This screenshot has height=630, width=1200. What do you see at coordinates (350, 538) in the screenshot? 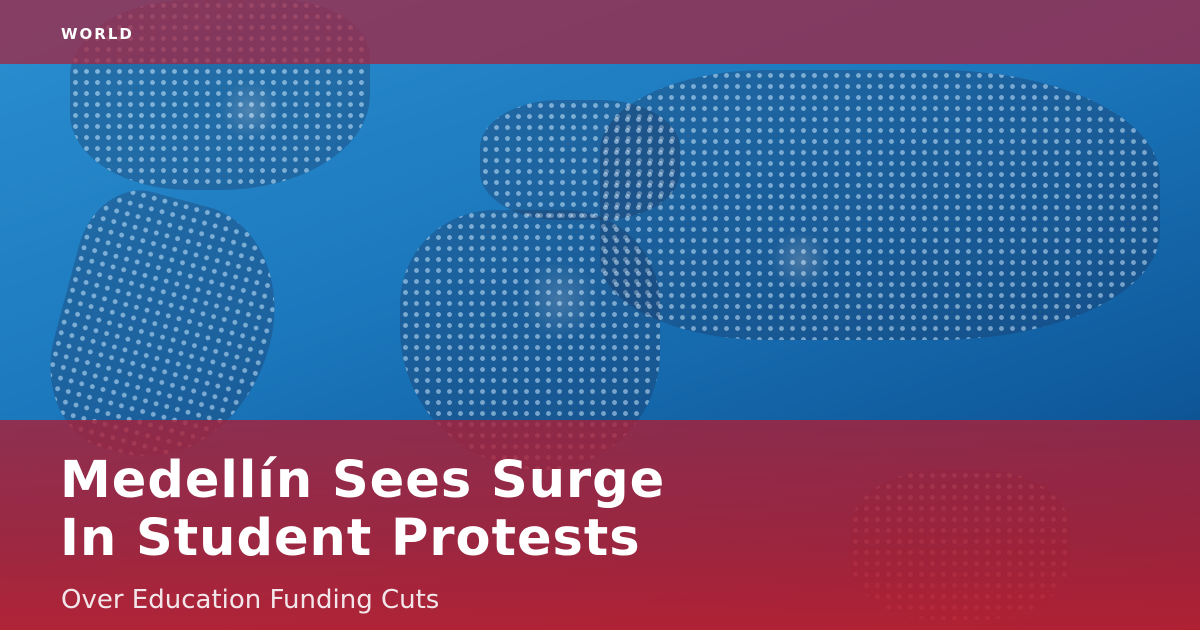
I see `headline-line-2: In Student Protests` at bounding box center [350, 538].